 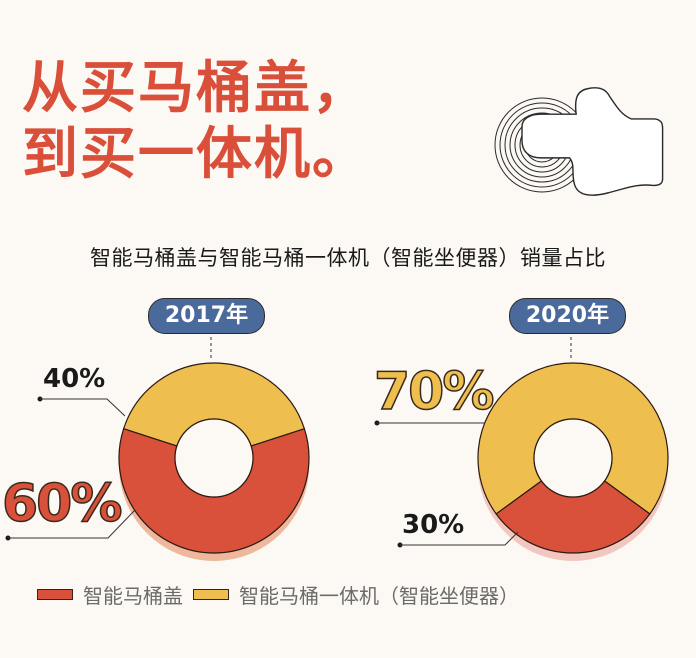 I want to click on legend-item-smart-seat: 智能马桶盖, so click(x=110, y=594).